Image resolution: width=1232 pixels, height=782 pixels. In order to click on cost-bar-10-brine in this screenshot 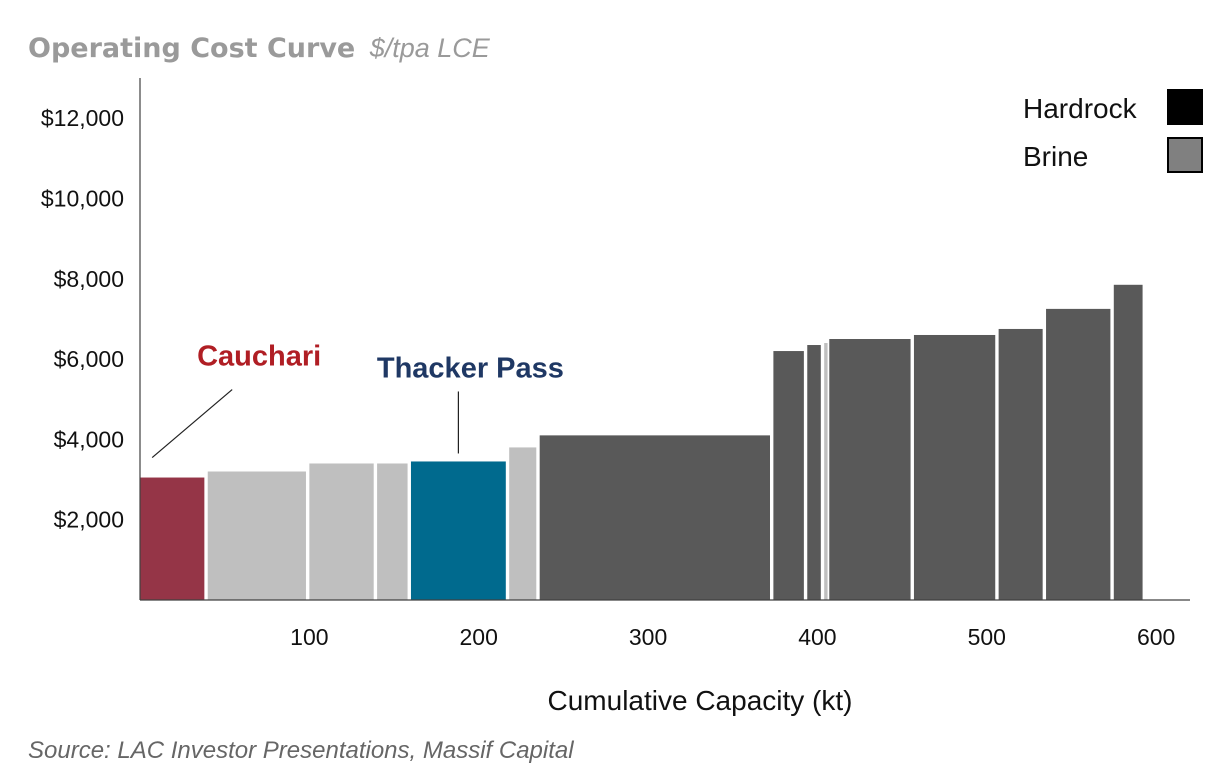, I will do `click(826, 471)`.